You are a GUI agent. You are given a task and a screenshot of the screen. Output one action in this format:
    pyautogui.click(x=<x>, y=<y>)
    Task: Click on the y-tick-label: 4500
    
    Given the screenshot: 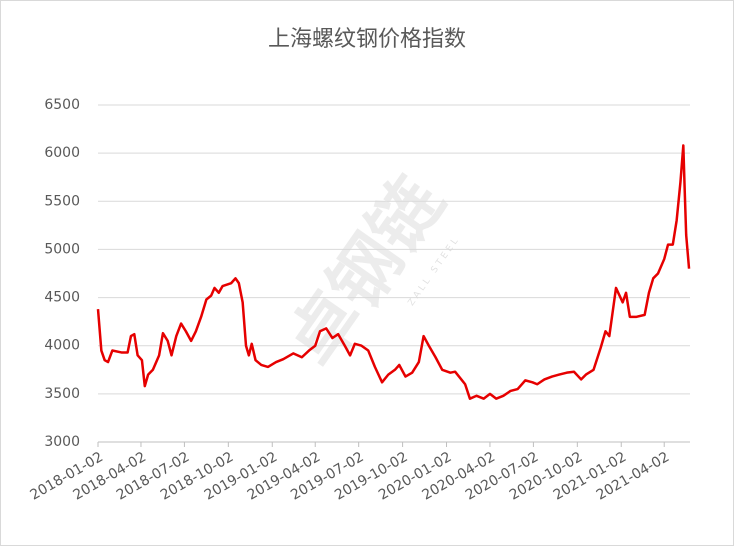 What is the action you would take?
    pyautogui.click(x=62, y=298)
    